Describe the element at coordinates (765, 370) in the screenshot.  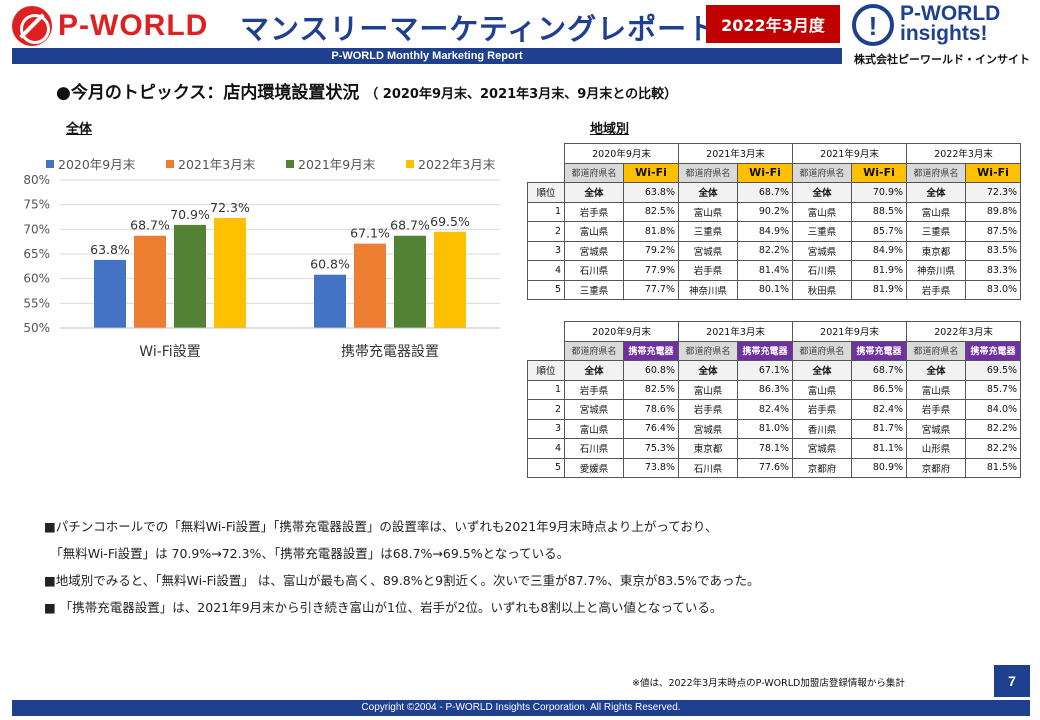
I see `total-value: 67.1%` at that location.